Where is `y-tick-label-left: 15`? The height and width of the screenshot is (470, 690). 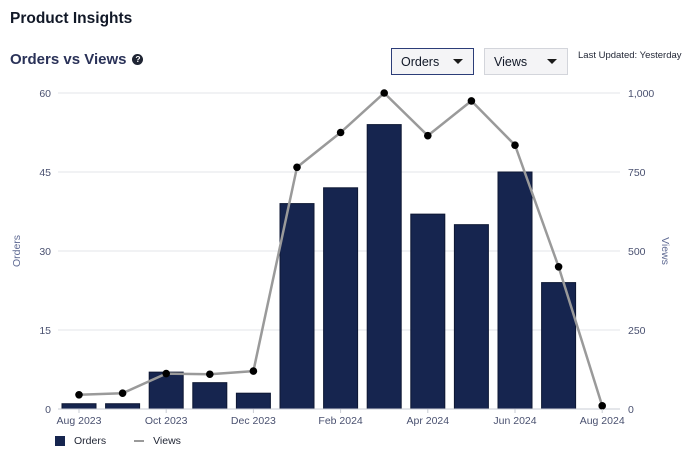 y-tick-label-left: 15 is located at coordinates (45, 331).